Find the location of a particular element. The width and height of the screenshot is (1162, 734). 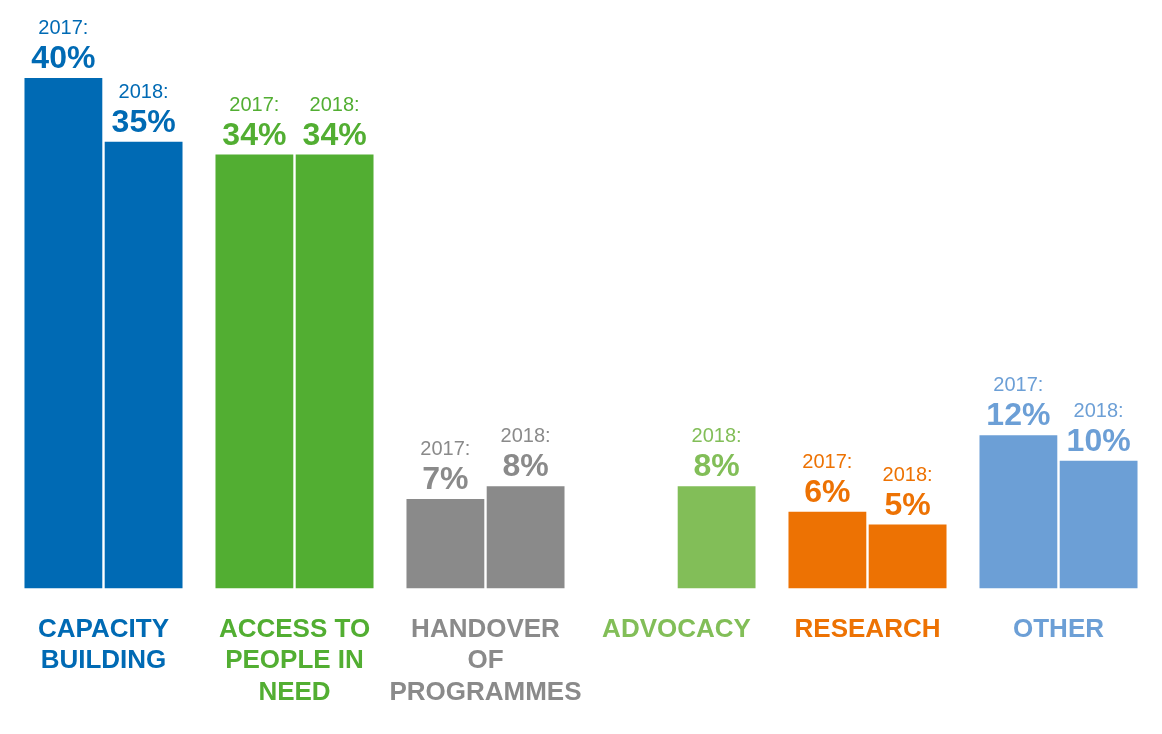

data-label: 35% is located at coordinates (143, 120).